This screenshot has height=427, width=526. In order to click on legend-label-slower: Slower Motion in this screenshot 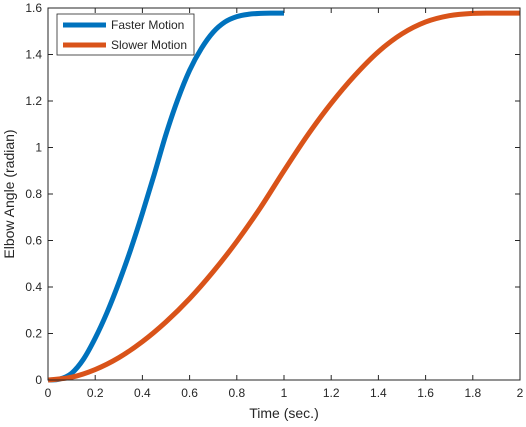, I will do `click(149, 45)`.